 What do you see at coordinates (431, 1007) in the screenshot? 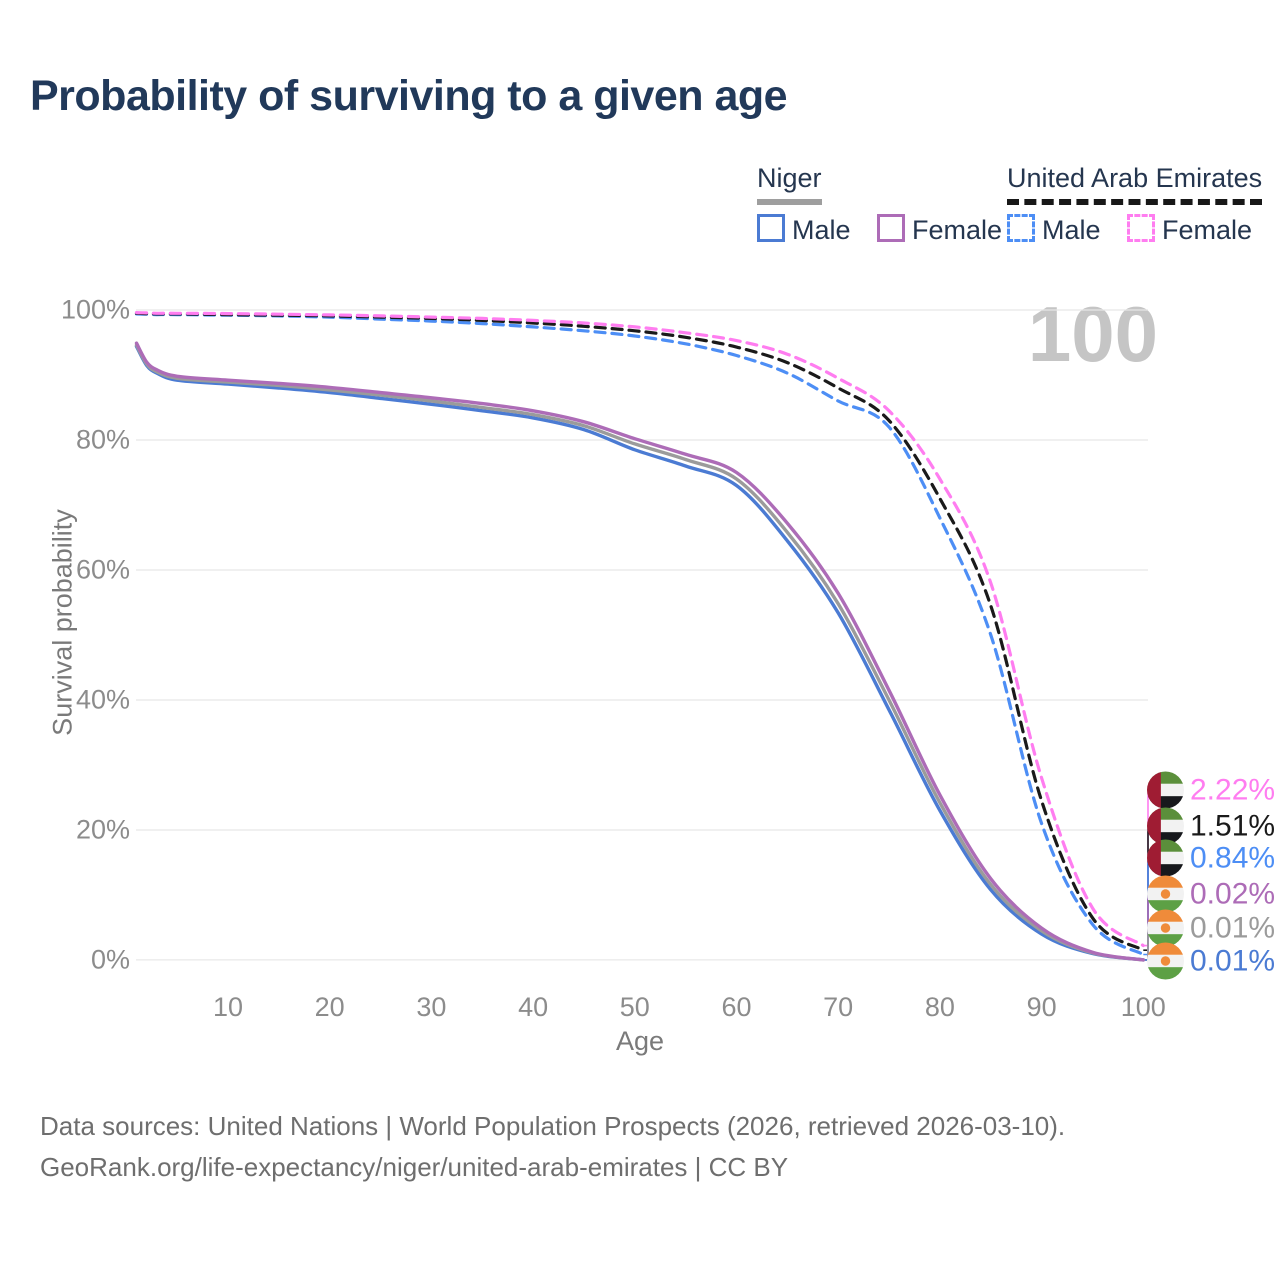
I see `x-tick-label: 30` at bounding box center [431, 1007].